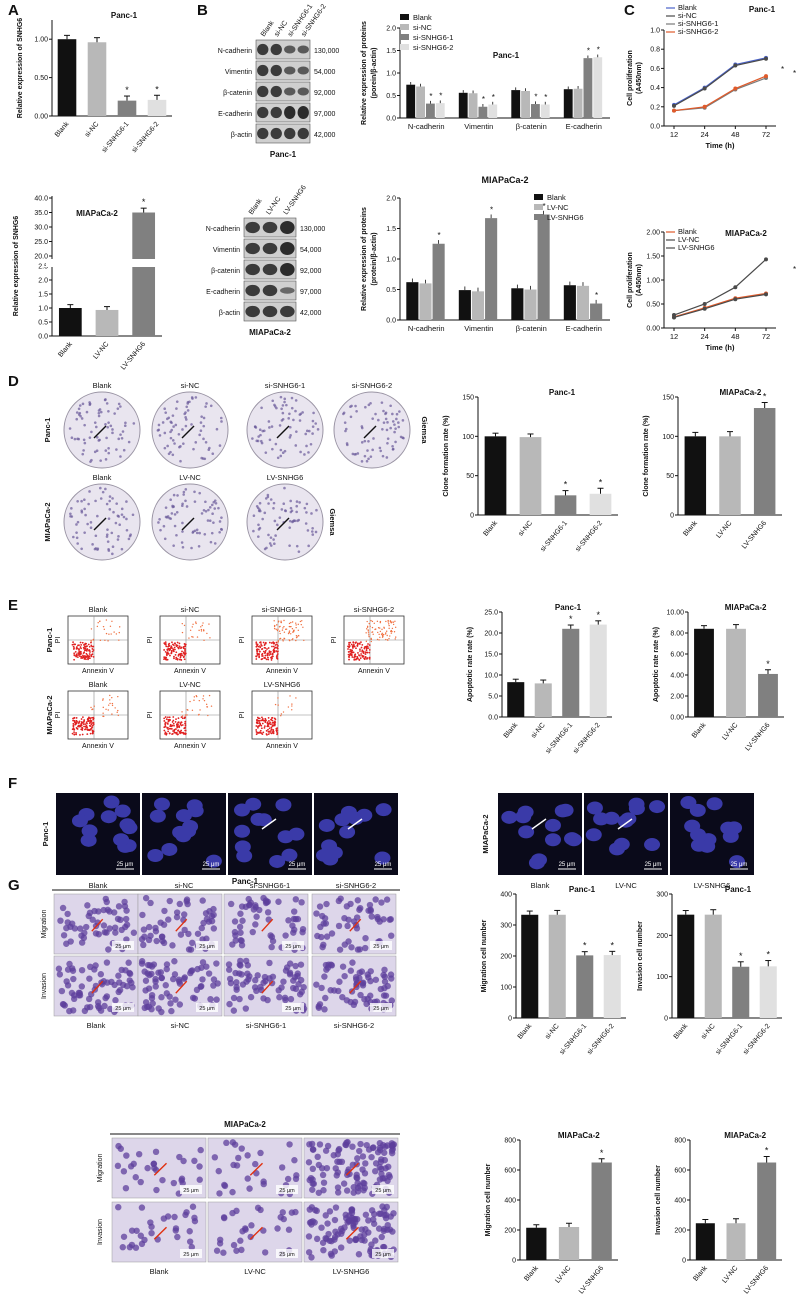  What do you see at coordinates (364, 259) in the screenshot?
I see `y-axis-label: Relative expression of proteins` at bounding box center [364, 259].